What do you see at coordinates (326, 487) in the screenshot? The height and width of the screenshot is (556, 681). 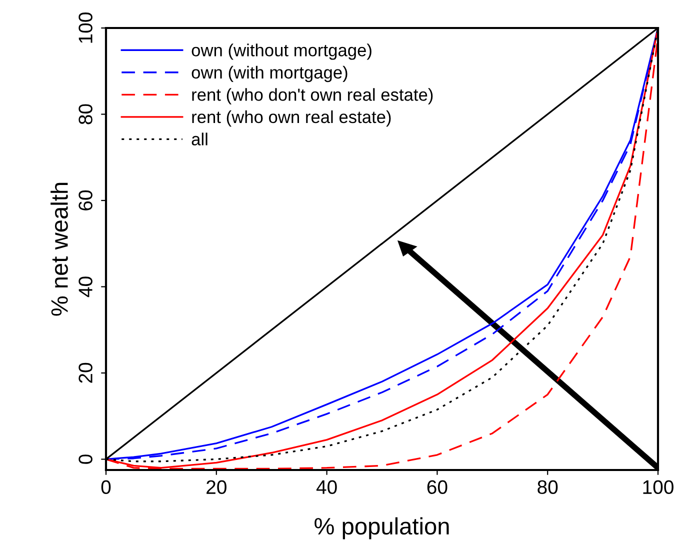 I see `x-tick-label: 40` at bounding box center [326, 487].